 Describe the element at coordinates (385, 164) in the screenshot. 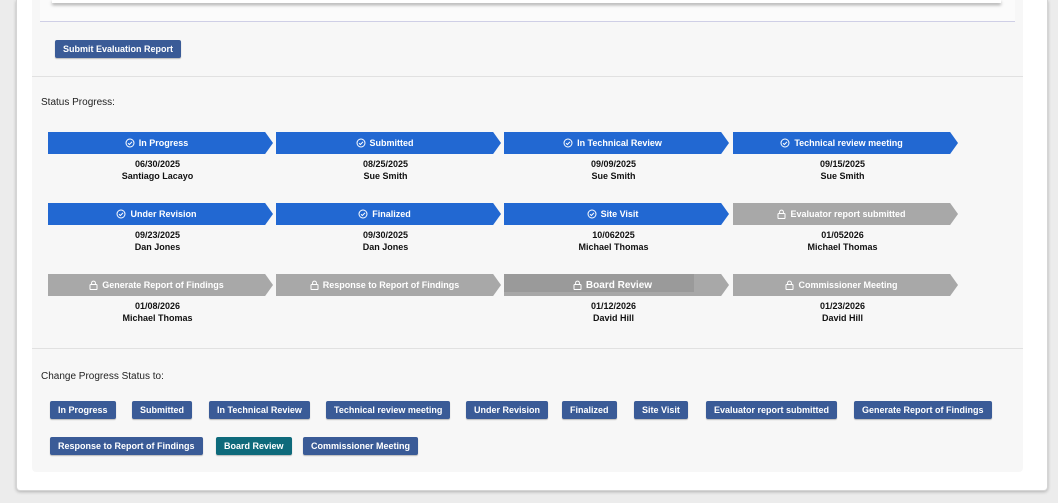

I see `step-date: 08/25/2025` at that location.